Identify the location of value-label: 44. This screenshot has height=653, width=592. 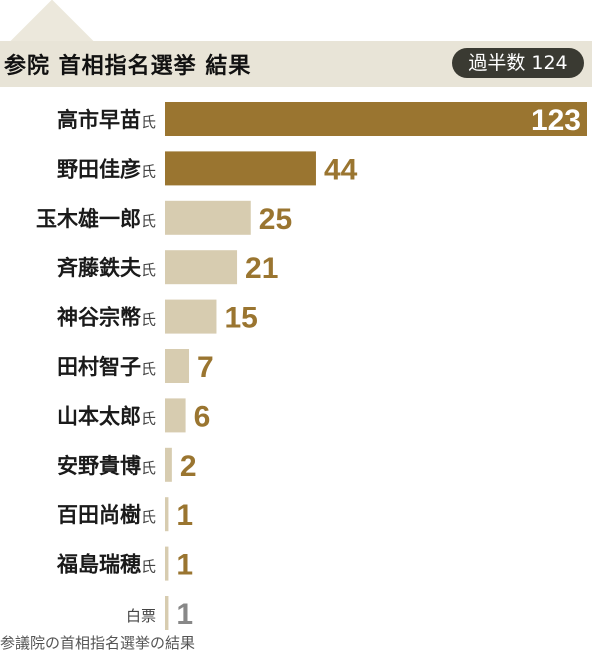
(341, 169).